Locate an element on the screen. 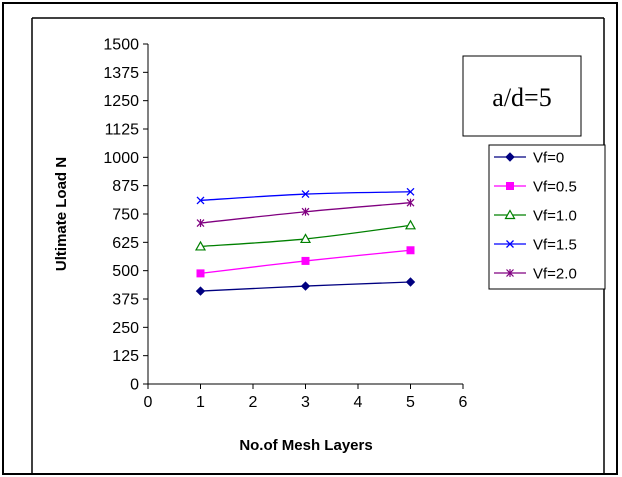 This screenshot has height=477, width=622. x-tick-label: 1 is located at coordinates (200, 402).